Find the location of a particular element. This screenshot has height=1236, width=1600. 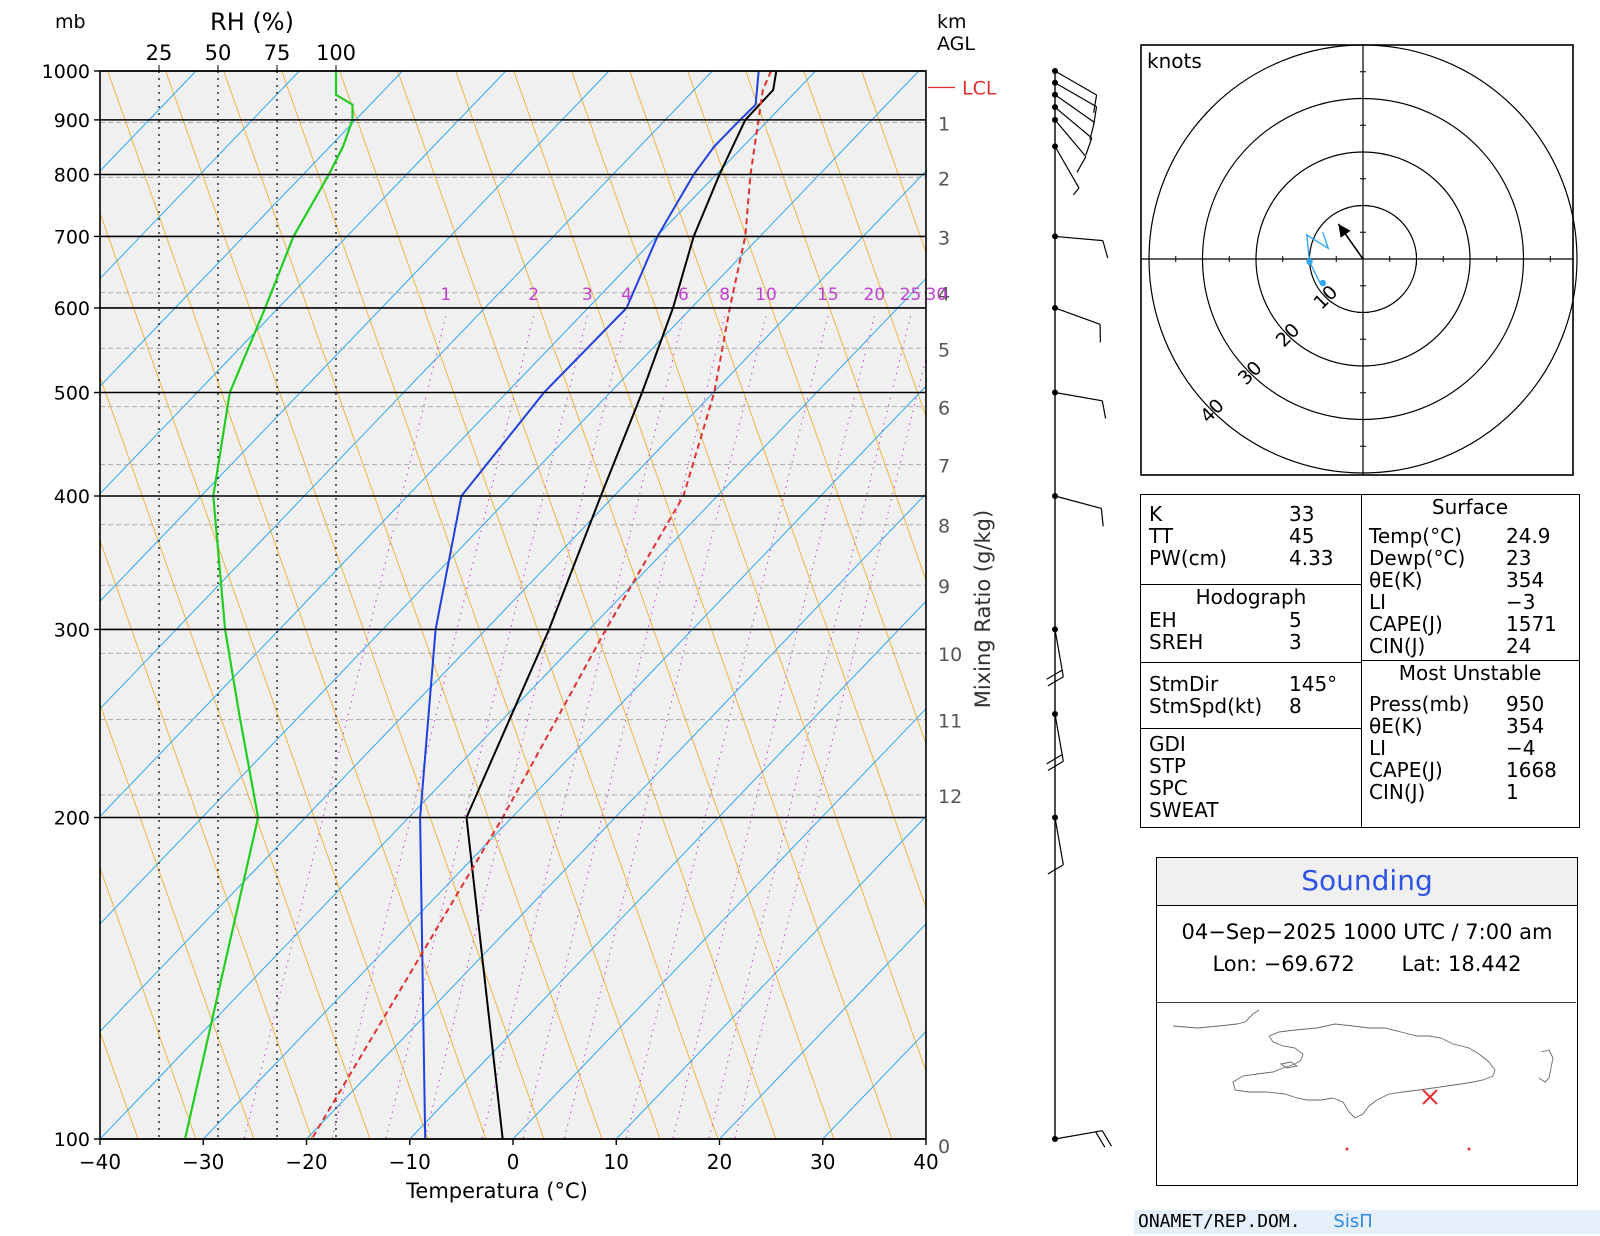

index-row: GDI is located at coordinates (1251, 744).